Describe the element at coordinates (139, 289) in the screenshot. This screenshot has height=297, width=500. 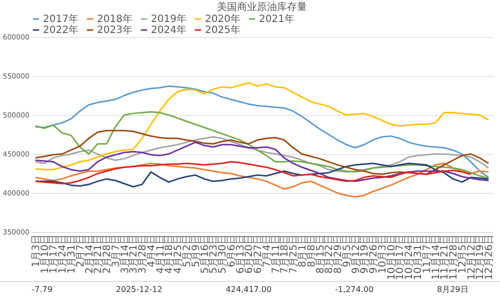
I see `text: 2025-12-12` at that location.